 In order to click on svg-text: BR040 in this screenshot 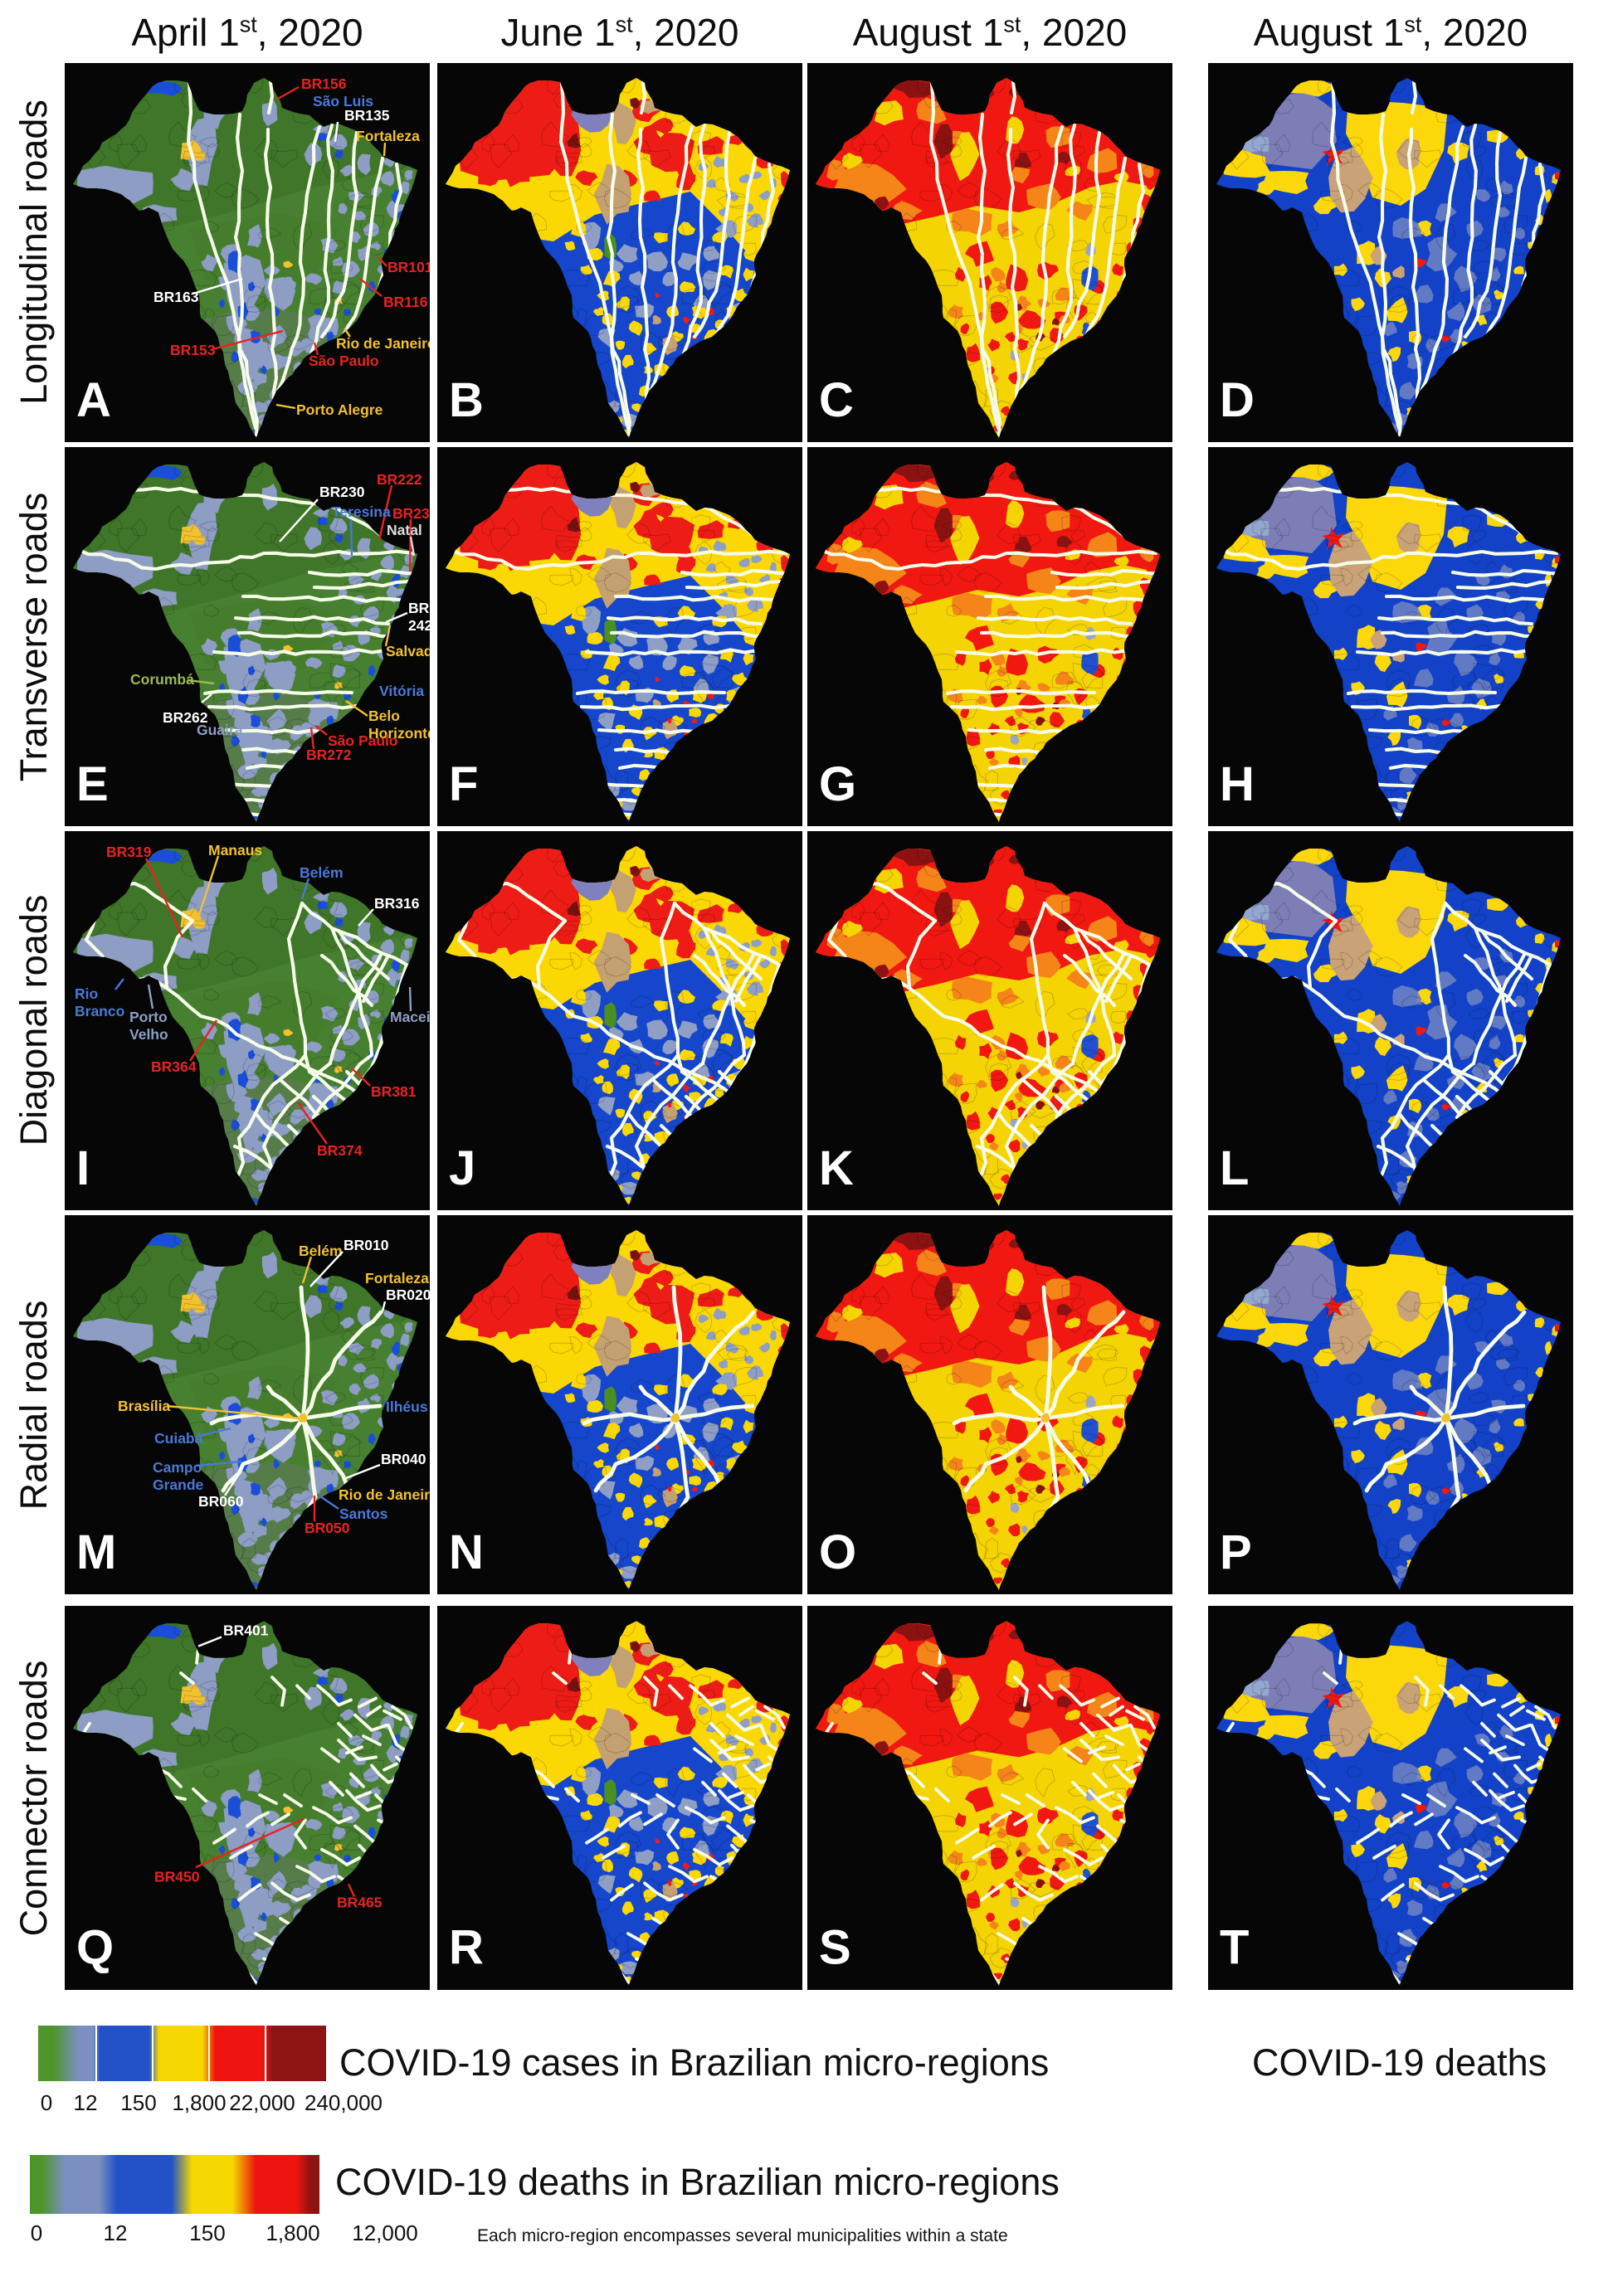, I will do `click(403, 1459)`.